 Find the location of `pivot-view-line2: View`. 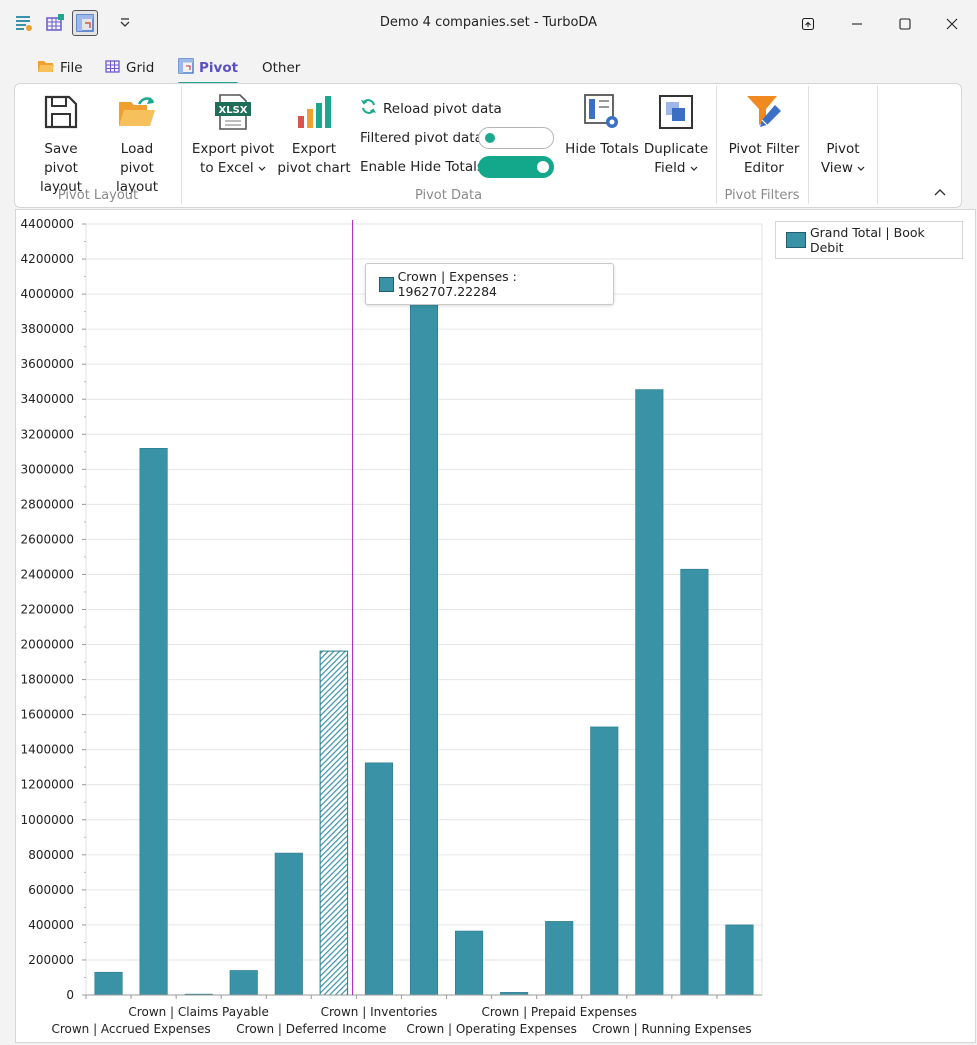

pivot-view-line2: View is located at coordinates (843, 168).